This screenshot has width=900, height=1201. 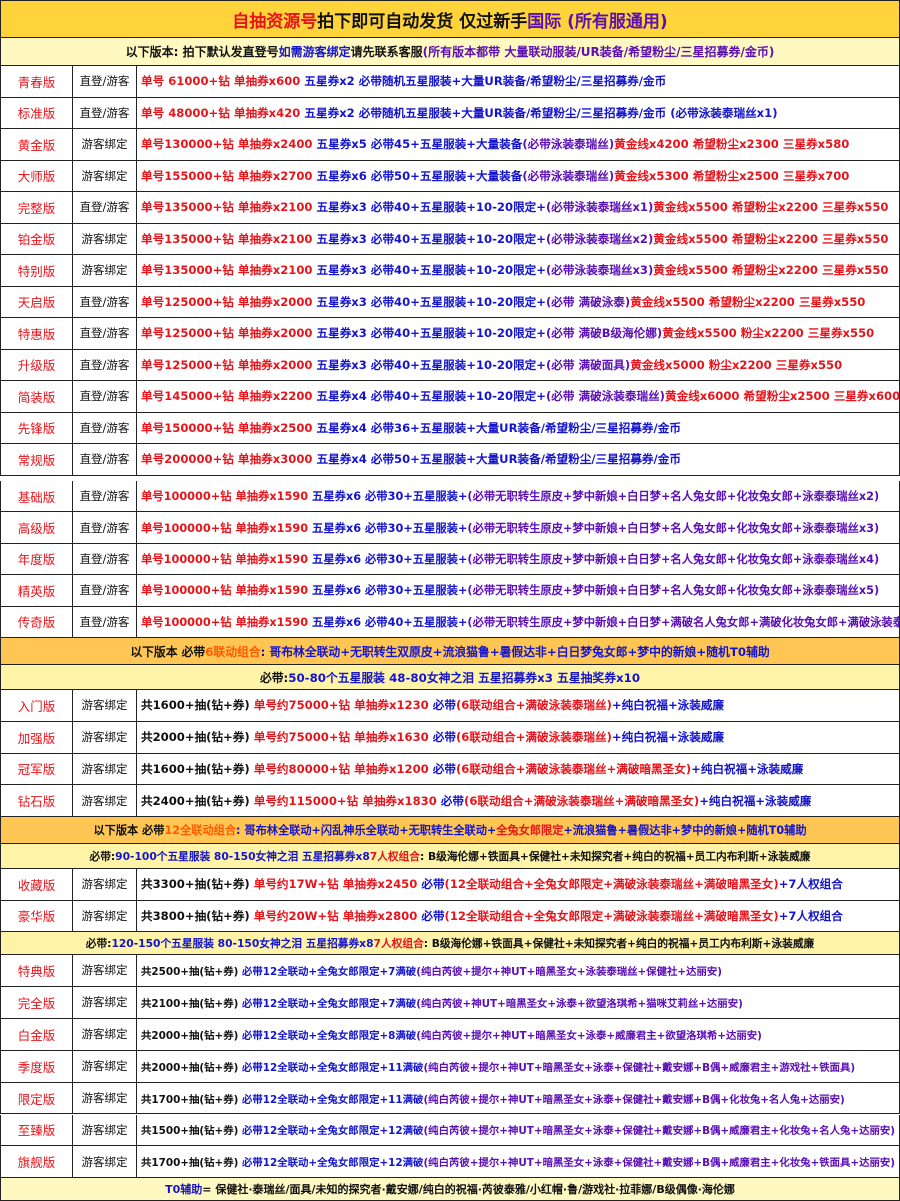 What do you see at coordinates (37, 144) in the screenshot?
I see `package-name: 黄金版` at bounding box center [37, 144].